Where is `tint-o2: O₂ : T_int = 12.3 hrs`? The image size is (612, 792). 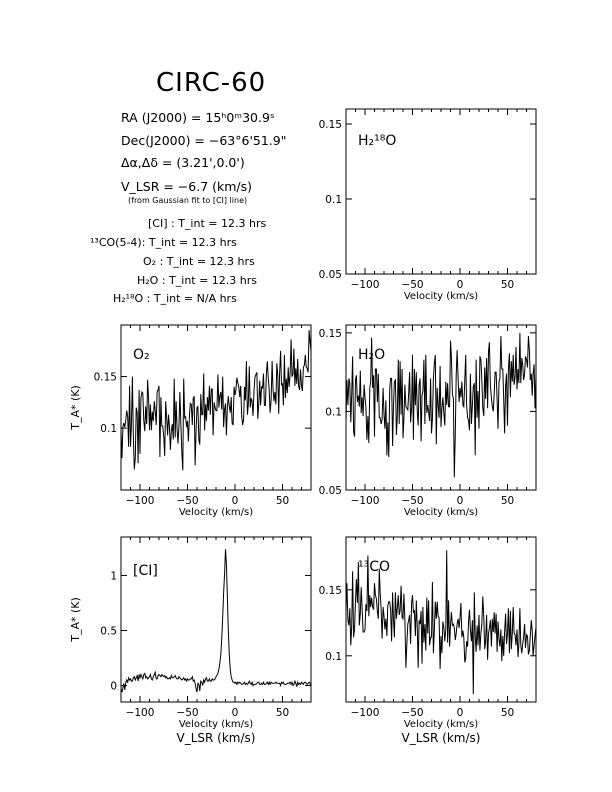 tint-o2: O₂ : T_int = 12.3 hrs is located at coordinates (199, 261).